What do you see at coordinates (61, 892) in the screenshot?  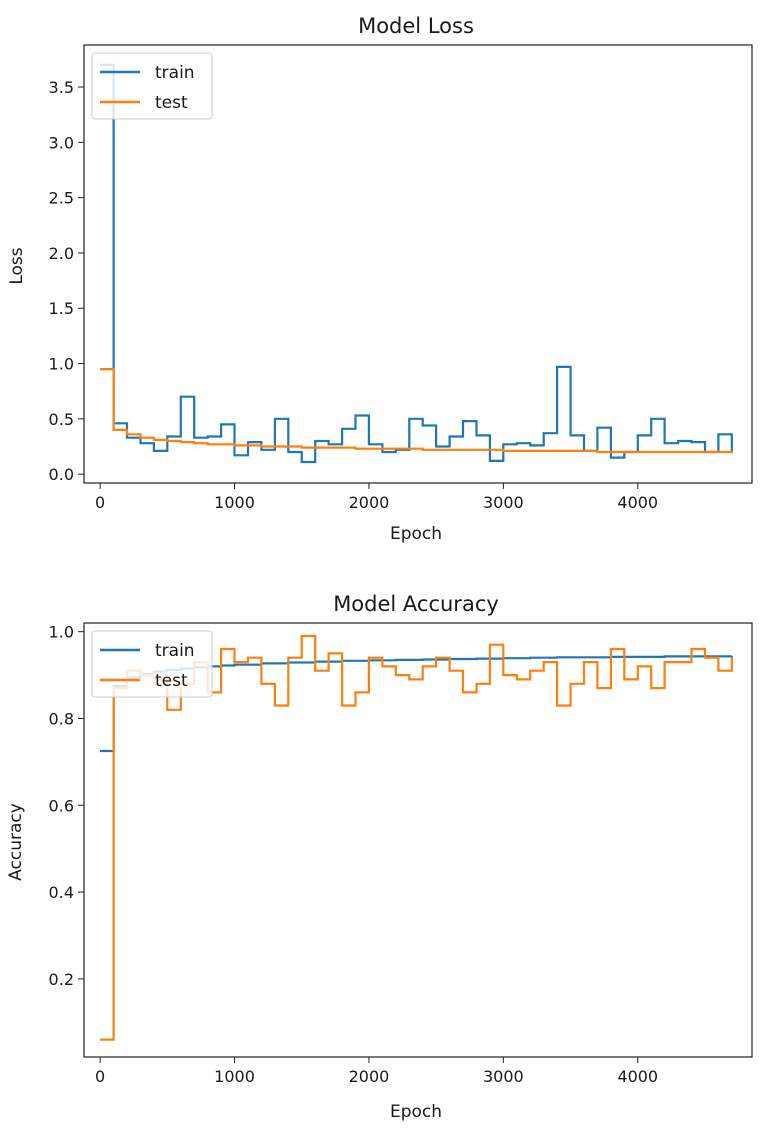 I see `accuracy-y-tick-label: 0.4` at bounding box center [61, 892].